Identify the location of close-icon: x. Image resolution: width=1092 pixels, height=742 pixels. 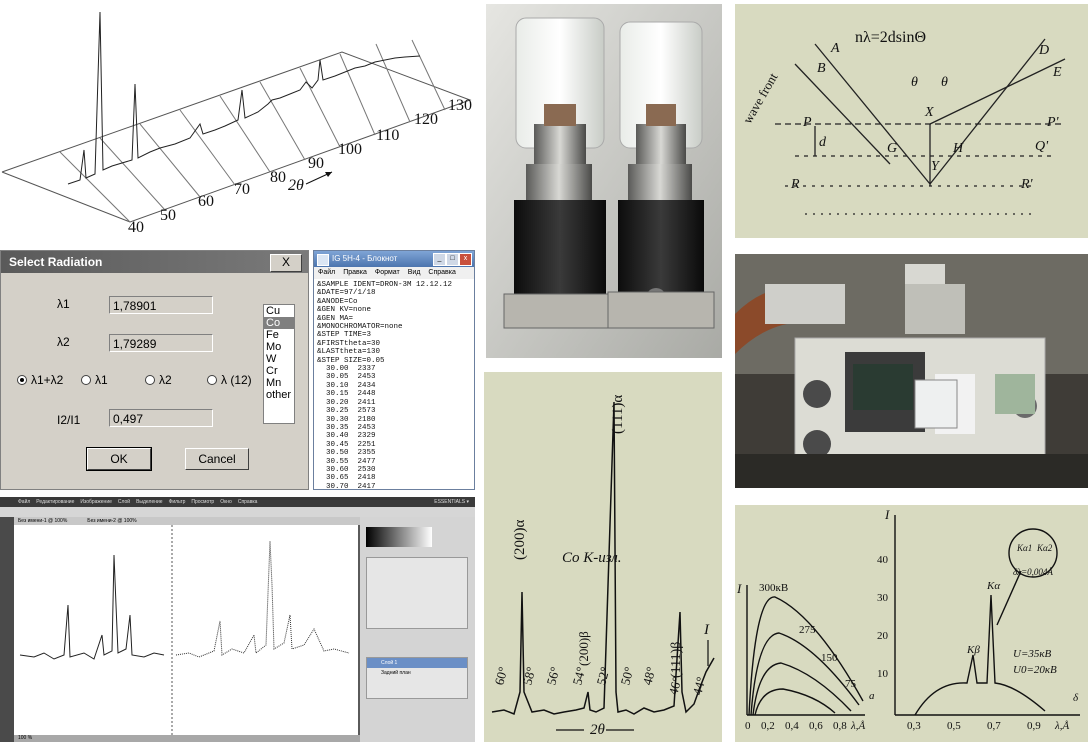
(465, 259).